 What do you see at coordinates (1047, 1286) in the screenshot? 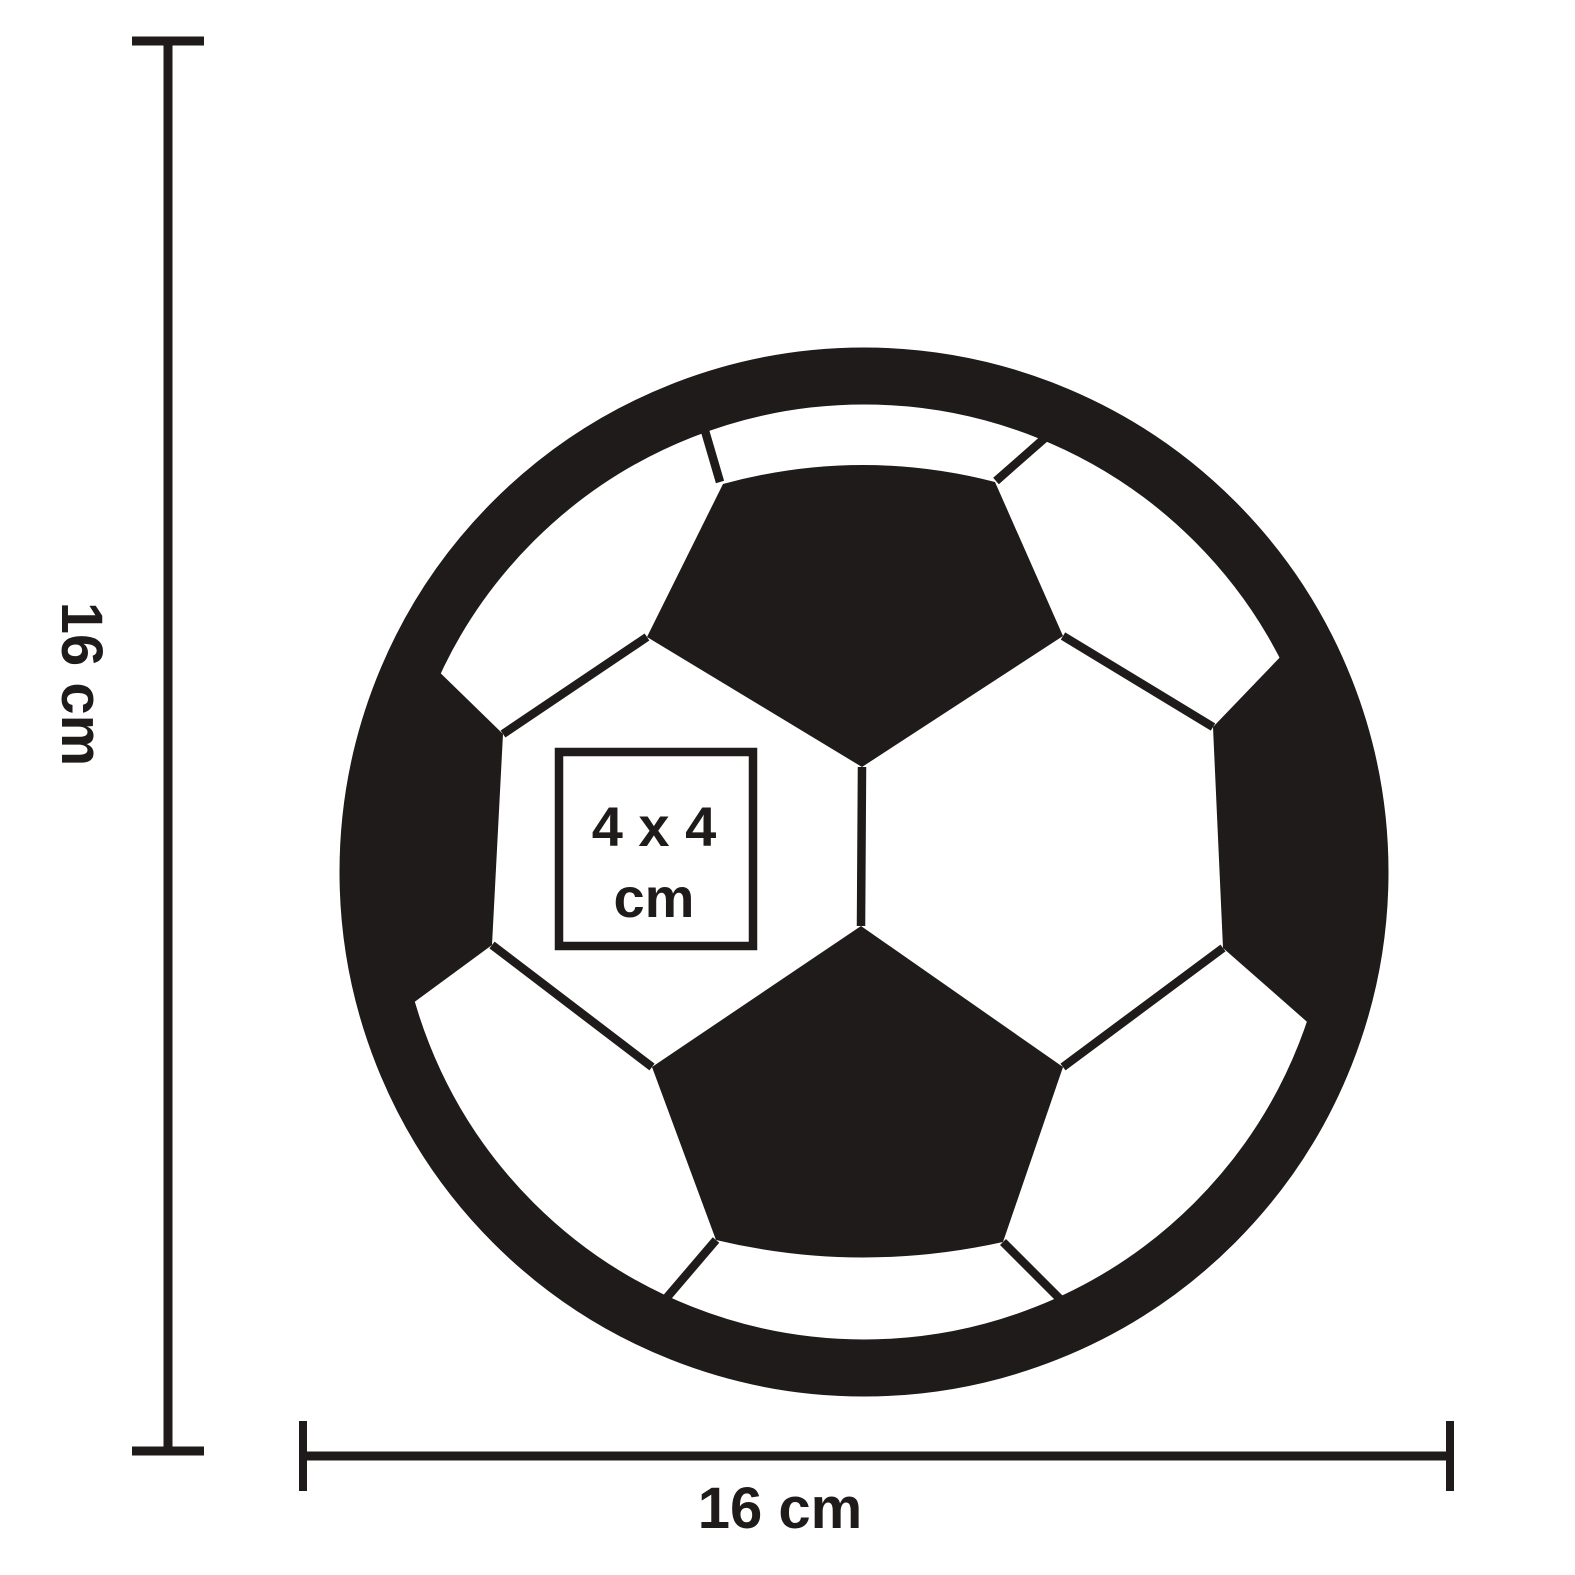
I see `seam-bottom-right-short` at bounding box center [1047, 1286].